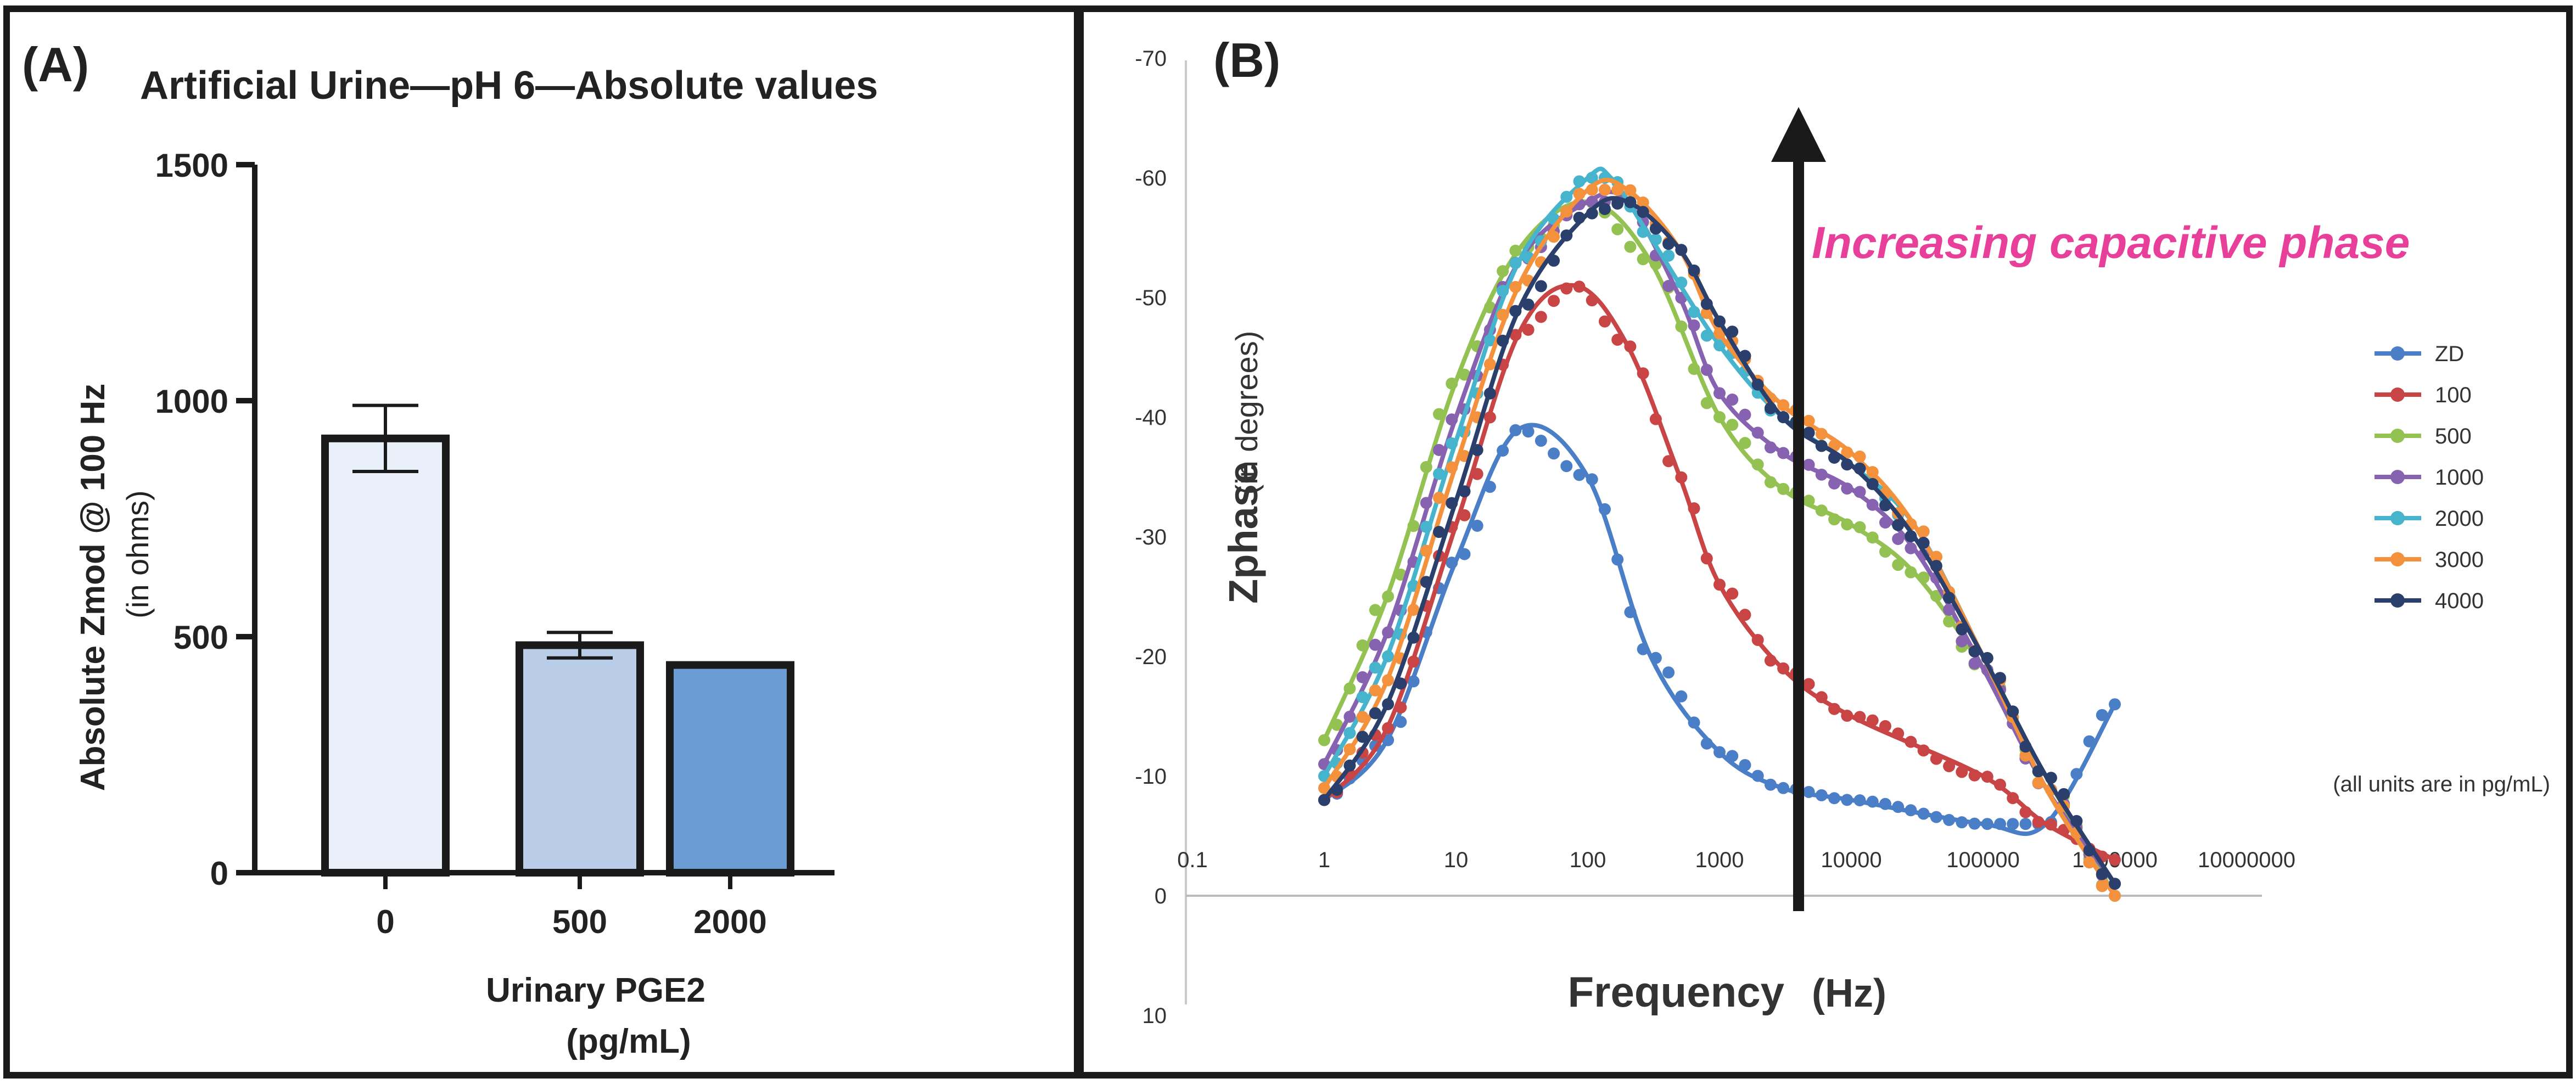  I want to click on x-axis-title: Frequency, so click(1676, 992).